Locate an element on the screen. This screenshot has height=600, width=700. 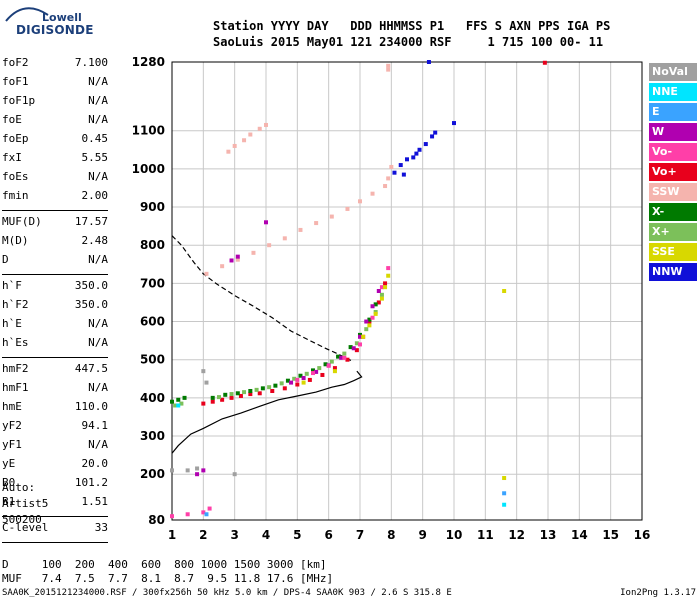
autoscaling-info: Auto: Artist5 500200 is located at coordinates (25, 504).